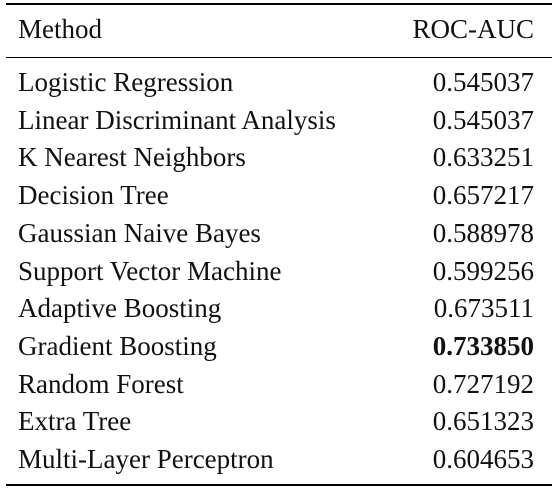  Describe the element at coordinates (75, 421) in the screenshot. I see `method-cell: Extra Tree` at that location.